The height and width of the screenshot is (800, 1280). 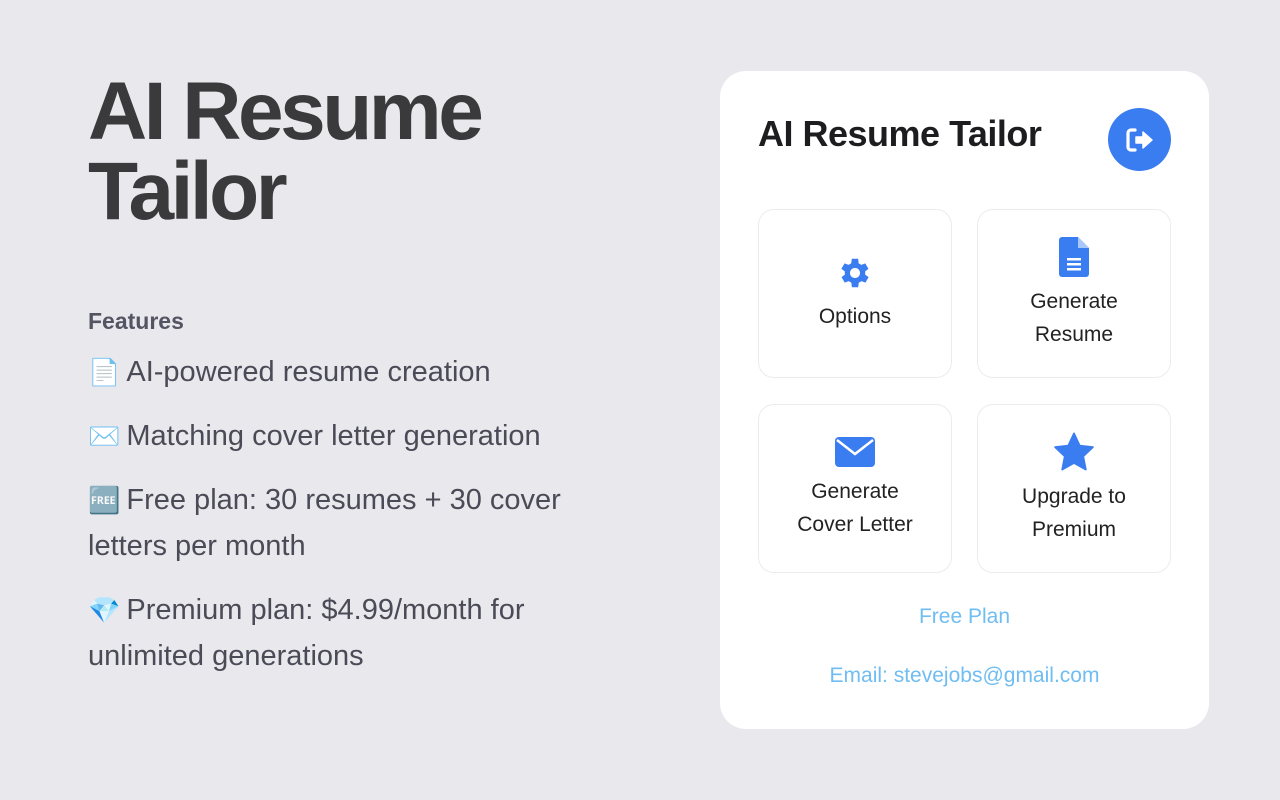 What do you see at coordinates (104, 372) in the screenshot?
I see `document-emoji-icon: 📄` at bounding box center [104, 372].